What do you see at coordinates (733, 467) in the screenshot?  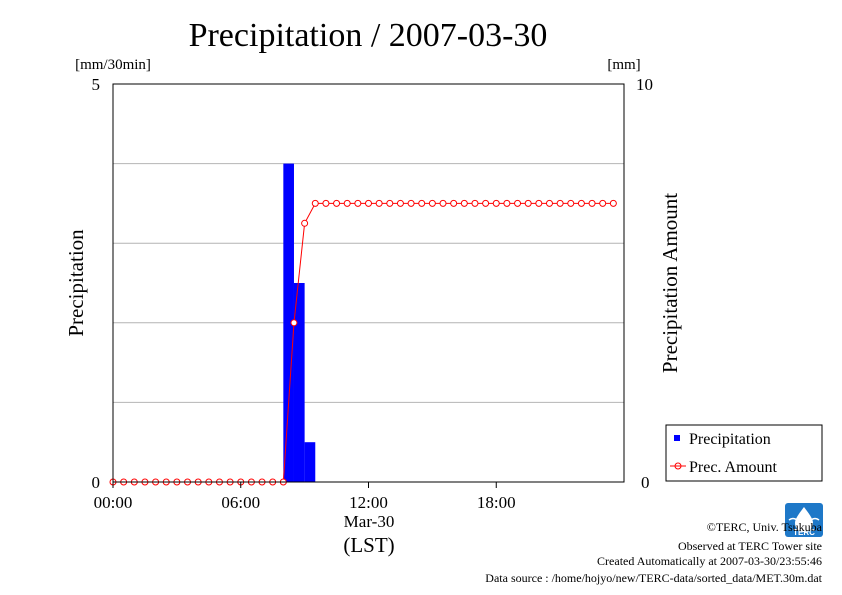 I see `legend-amount-label: Prec. Amount` at bounding box center [733, 467].